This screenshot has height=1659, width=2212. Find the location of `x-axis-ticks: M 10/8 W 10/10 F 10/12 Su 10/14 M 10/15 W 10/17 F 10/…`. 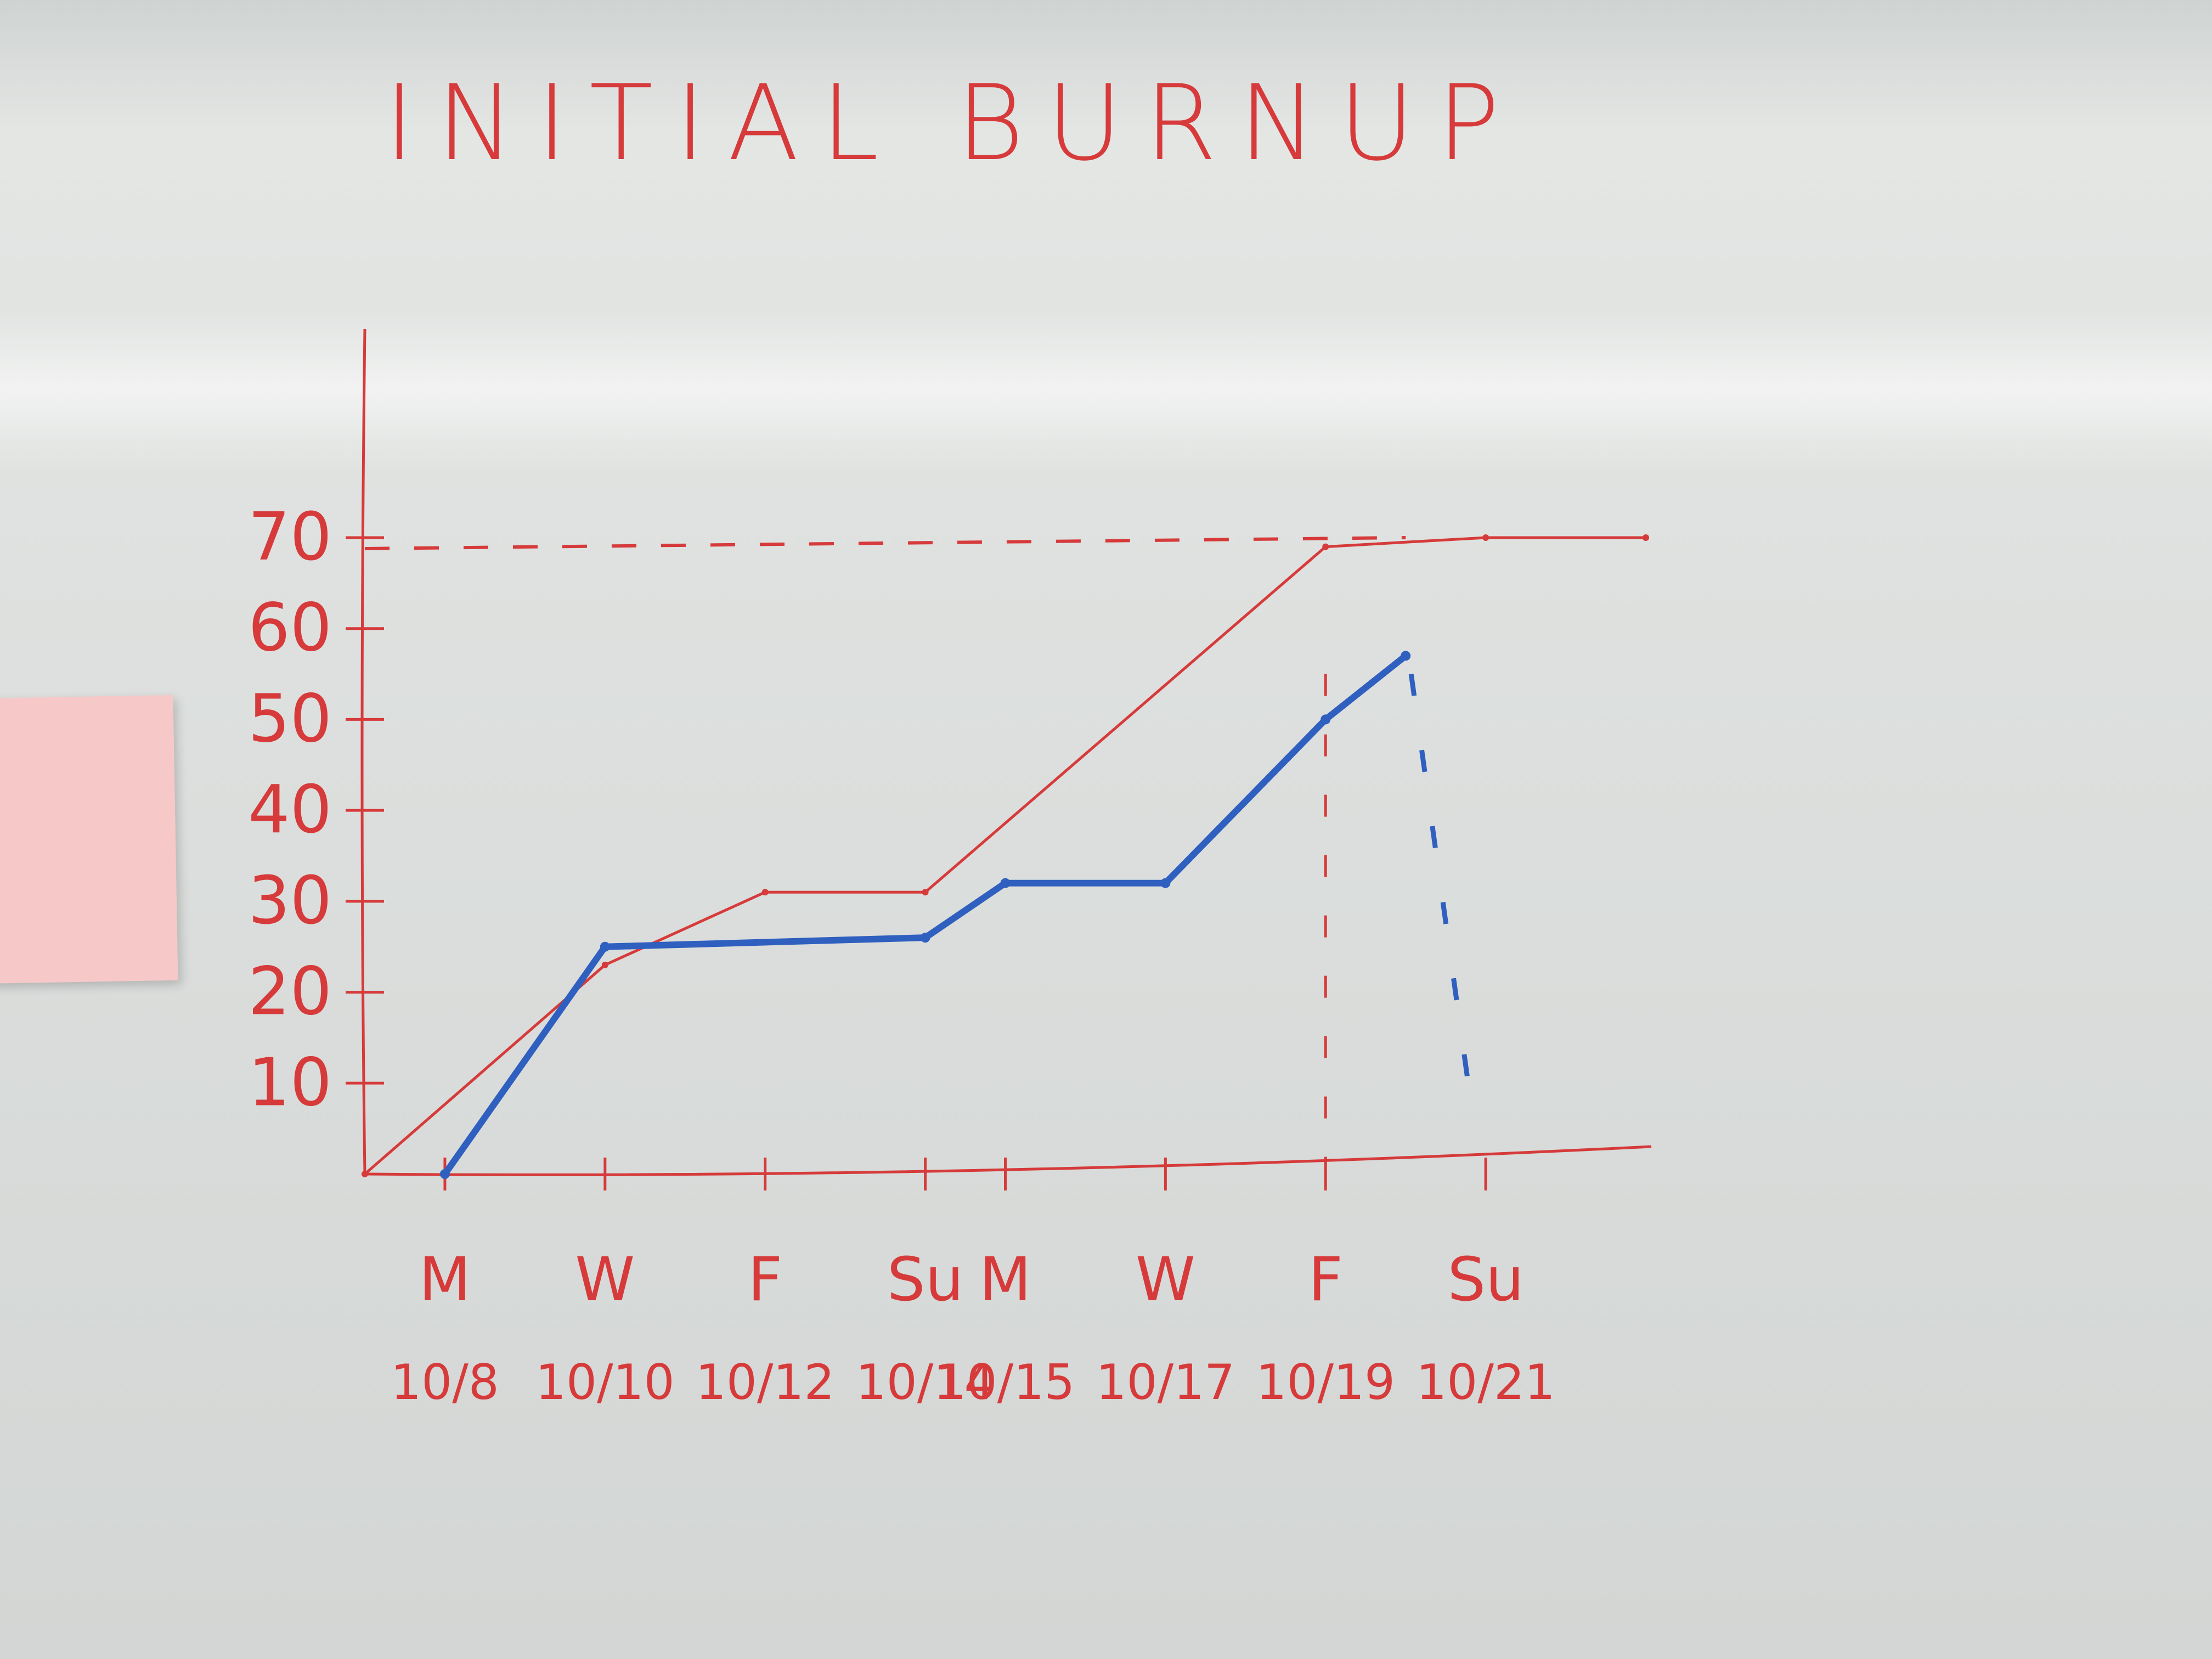

x-axis-ticks: M 10/8 W 10/10 F 10/12 Su 10/14 M 10/15 W 10/17 F 10/… is located at coordinates (973, 1284).